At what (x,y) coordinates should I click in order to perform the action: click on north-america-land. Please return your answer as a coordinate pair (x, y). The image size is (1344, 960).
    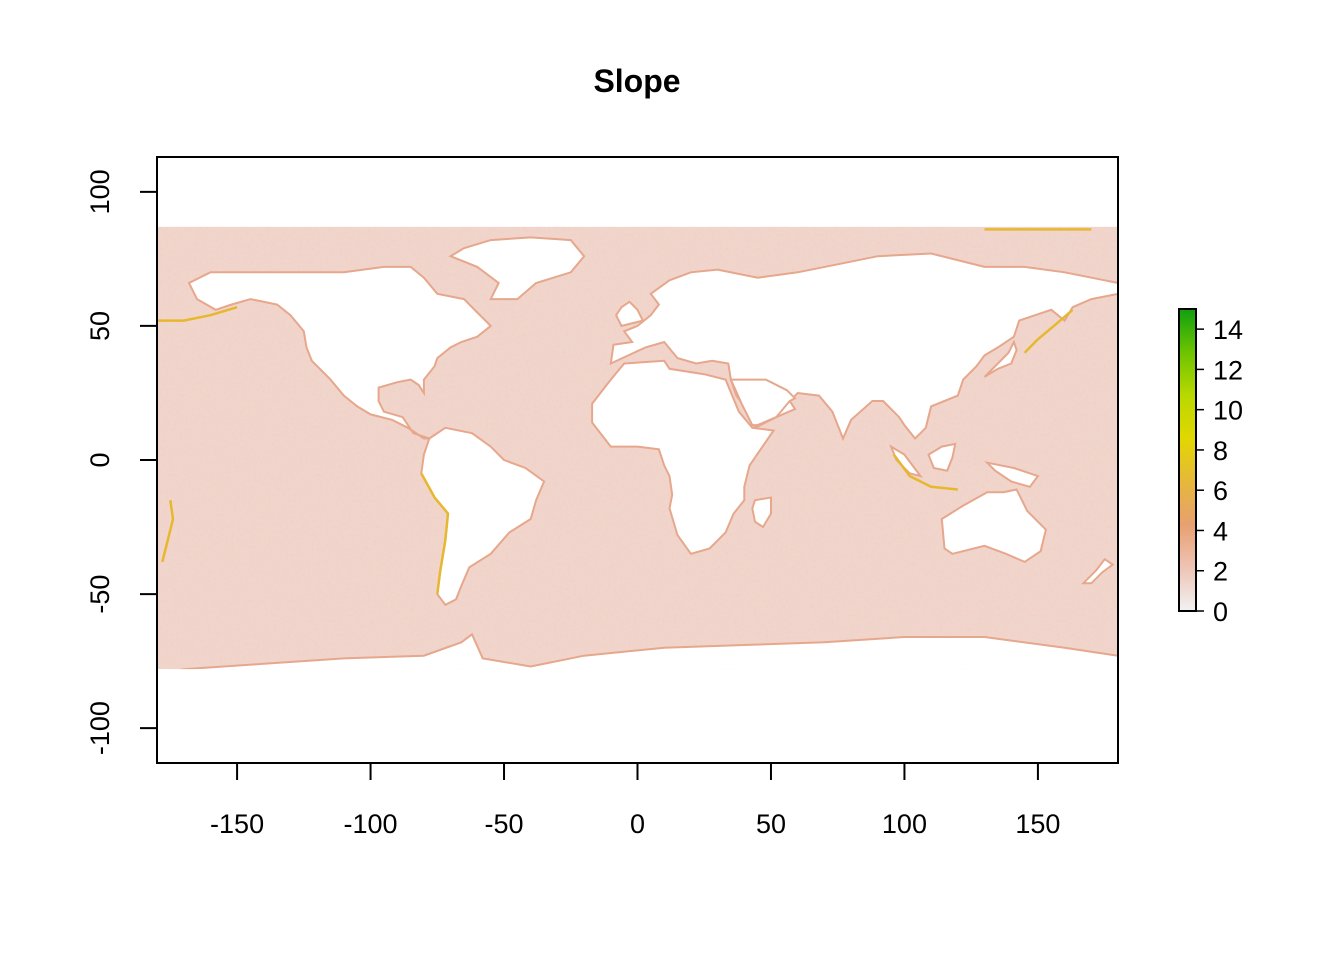
    Looking at the image, I should click on (340, 352).